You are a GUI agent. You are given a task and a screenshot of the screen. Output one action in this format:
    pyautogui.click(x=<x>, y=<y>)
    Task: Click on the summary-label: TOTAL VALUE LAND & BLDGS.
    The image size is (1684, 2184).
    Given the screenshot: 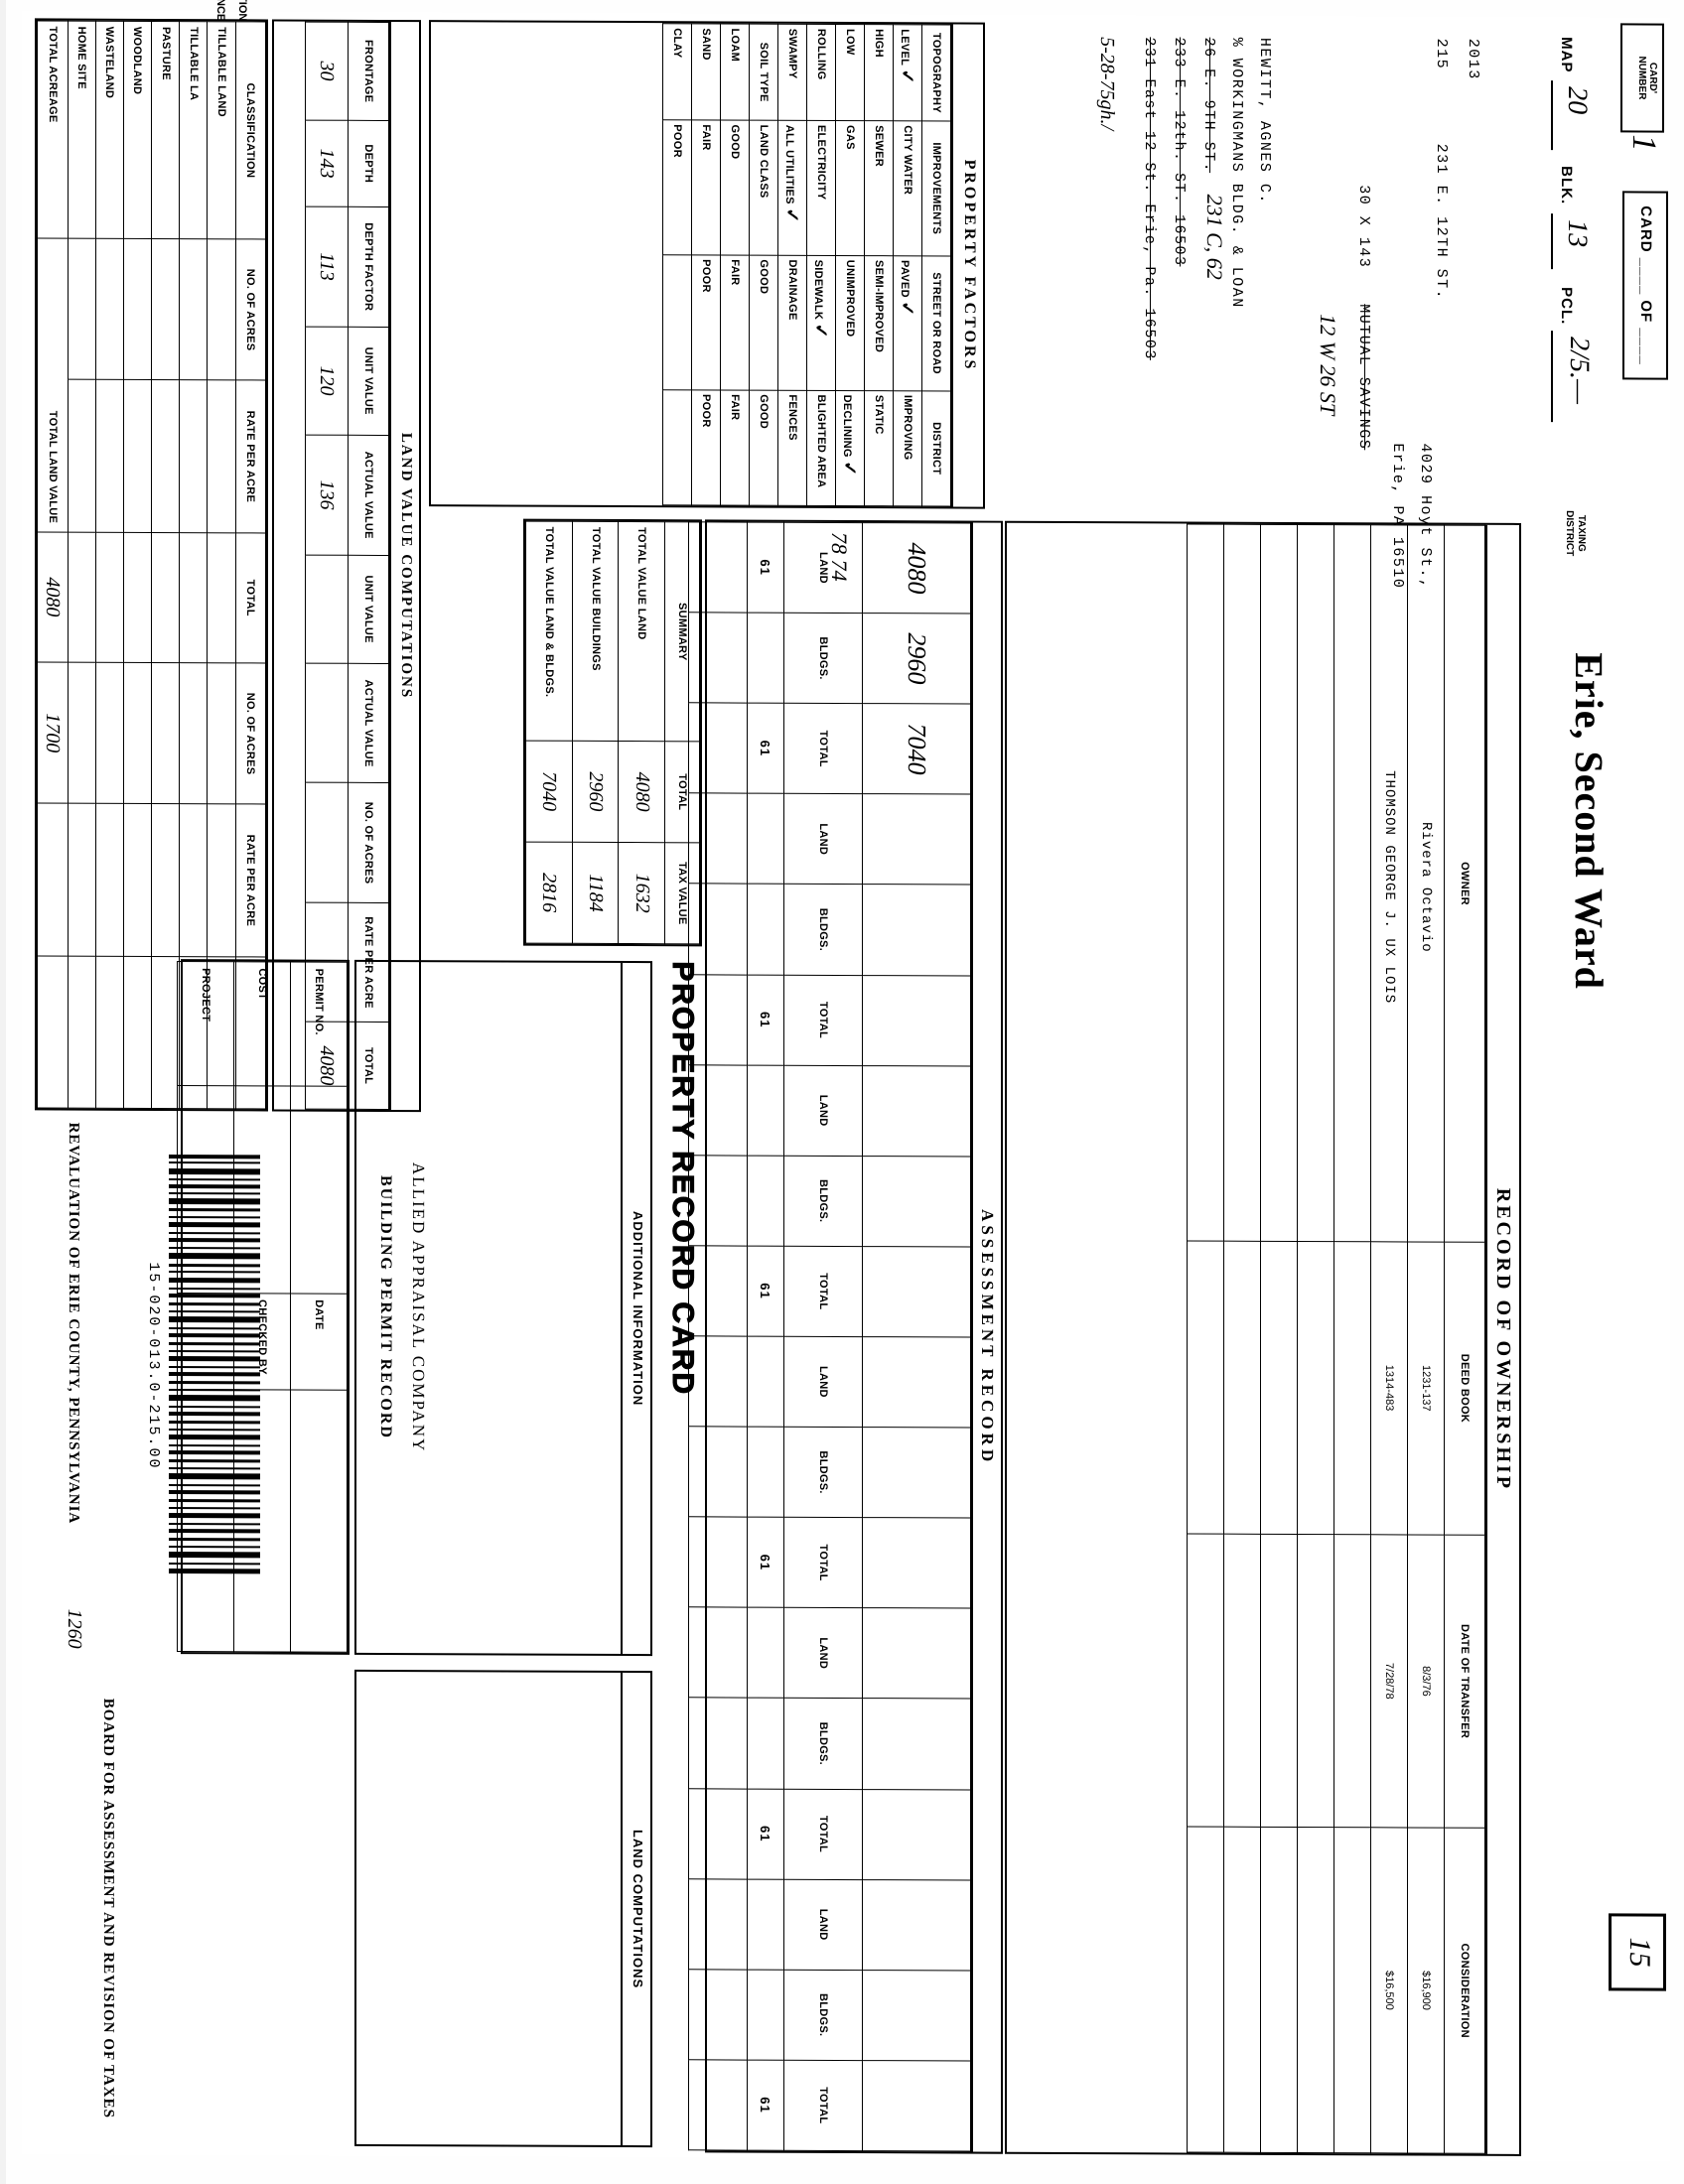 What is the action you would take?
    pyautogui.click(x=548, y=612)
    